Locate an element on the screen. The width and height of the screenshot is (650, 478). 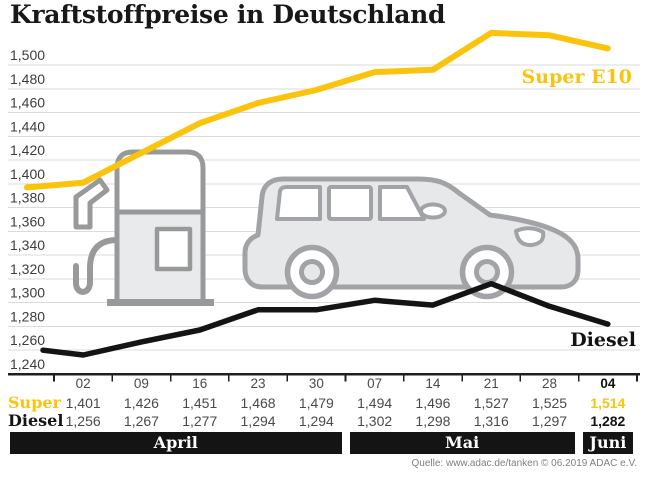
series-label-diesel: Diesel is located at coordinates (603, 340).